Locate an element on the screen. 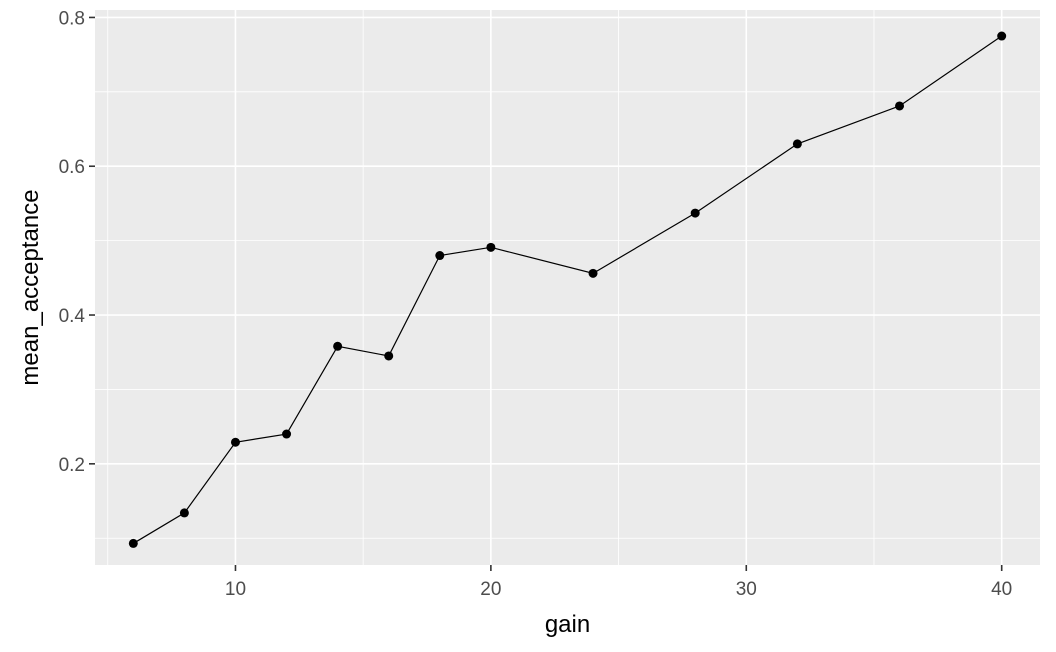 This screenshot has height=652, width=1056. y-axis-tick-labels: 0.2 0.4 0.6 0.8 is located at coordinates (72, 241).